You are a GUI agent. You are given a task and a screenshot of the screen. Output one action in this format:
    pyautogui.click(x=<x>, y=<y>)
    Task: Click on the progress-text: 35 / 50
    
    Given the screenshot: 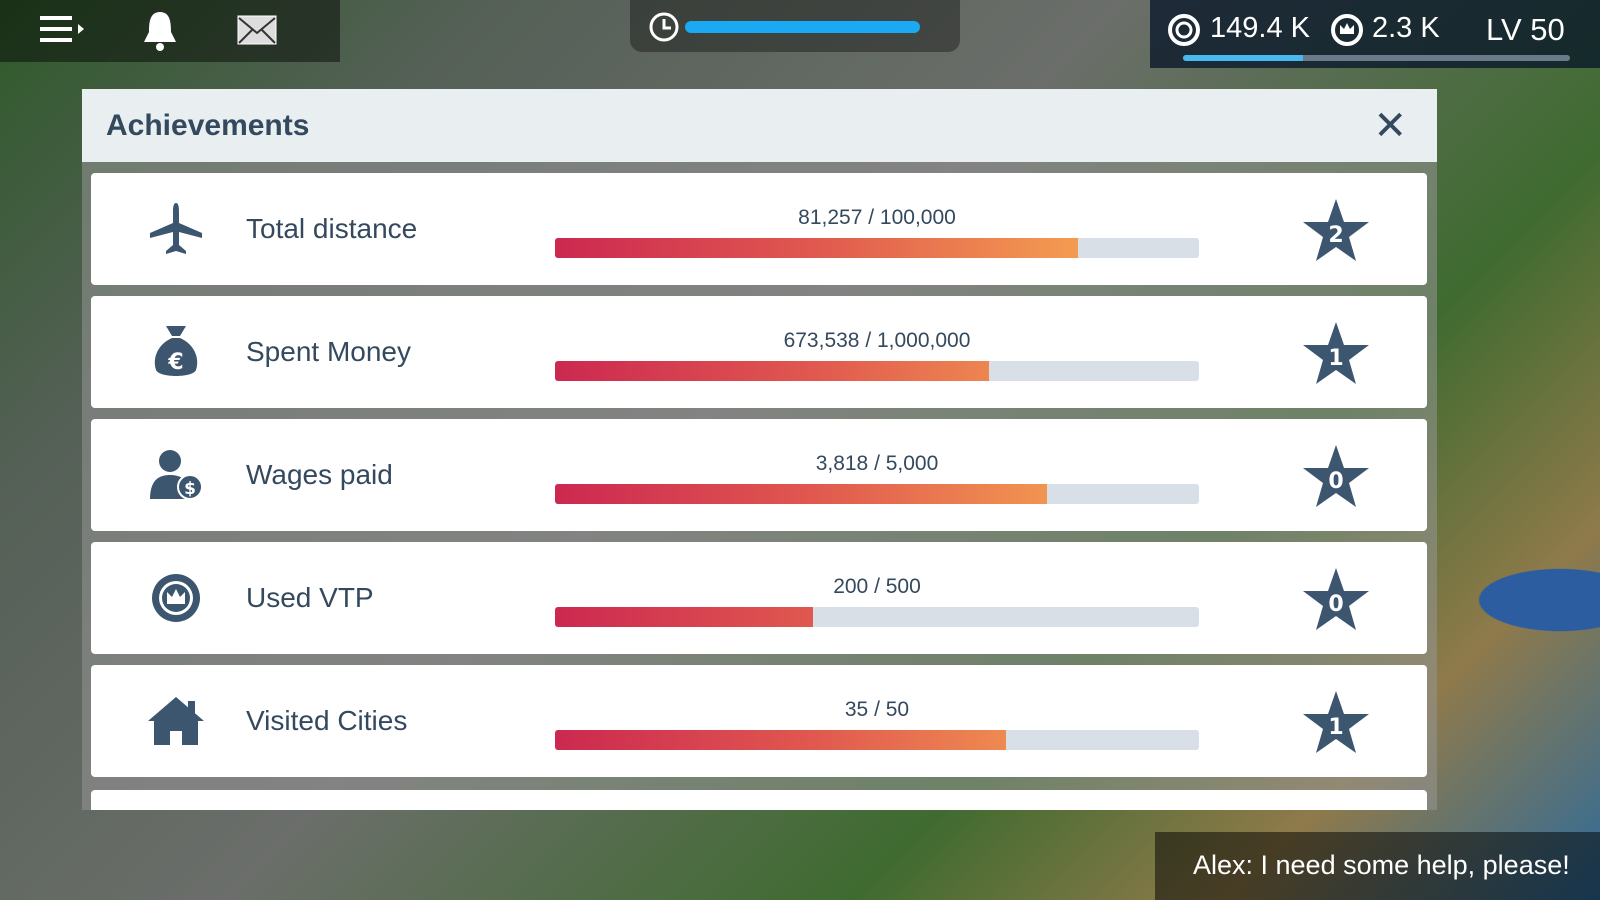 What is the action you would take?
    pyautogui.click(x=877, y=709)
    